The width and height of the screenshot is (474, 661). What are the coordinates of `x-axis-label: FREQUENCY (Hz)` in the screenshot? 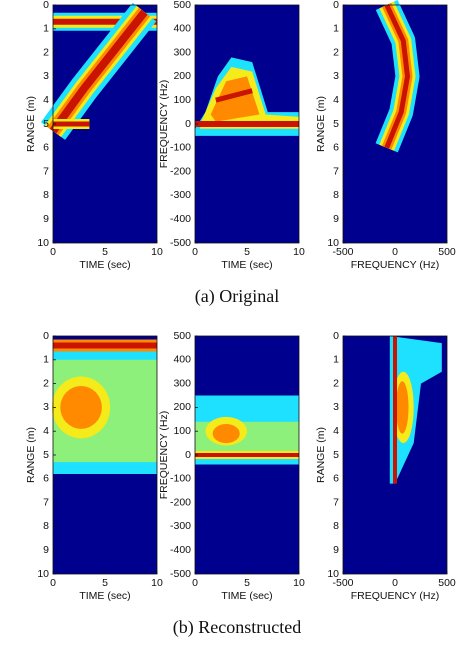 It's located at (395, 596).